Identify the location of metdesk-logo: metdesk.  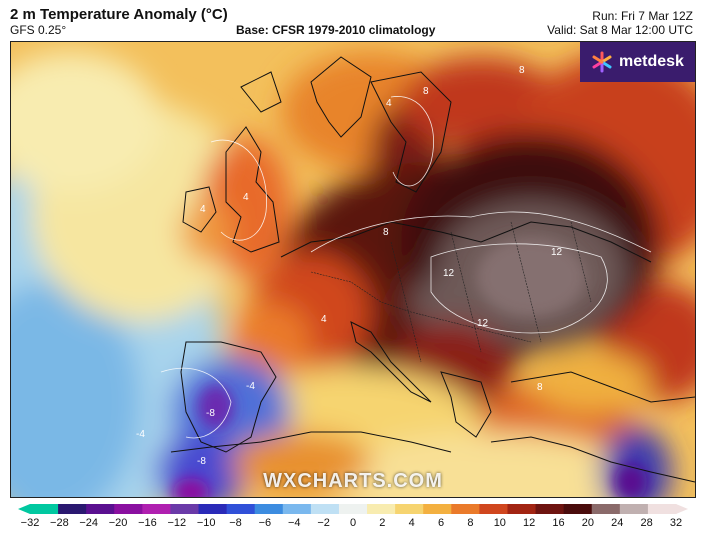
(637, 62).